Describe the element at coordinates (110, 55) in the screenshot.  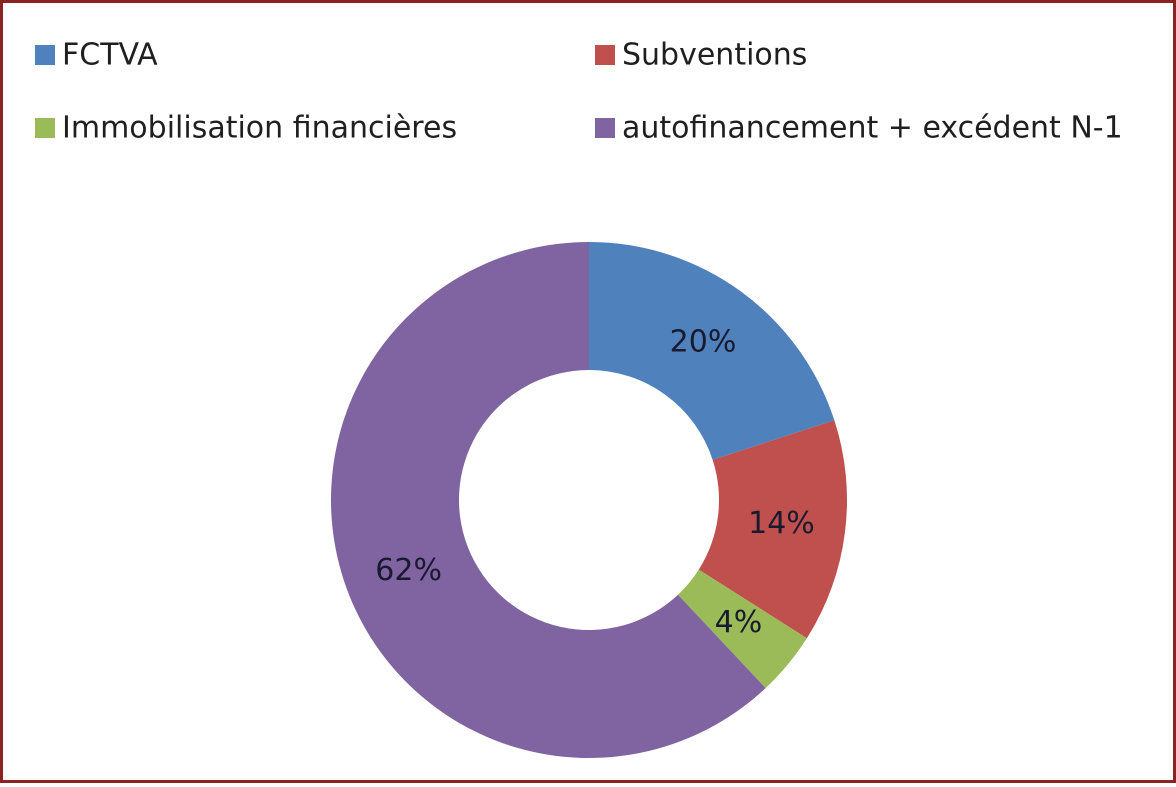
I see `legend-label: FCTVA` at that location.